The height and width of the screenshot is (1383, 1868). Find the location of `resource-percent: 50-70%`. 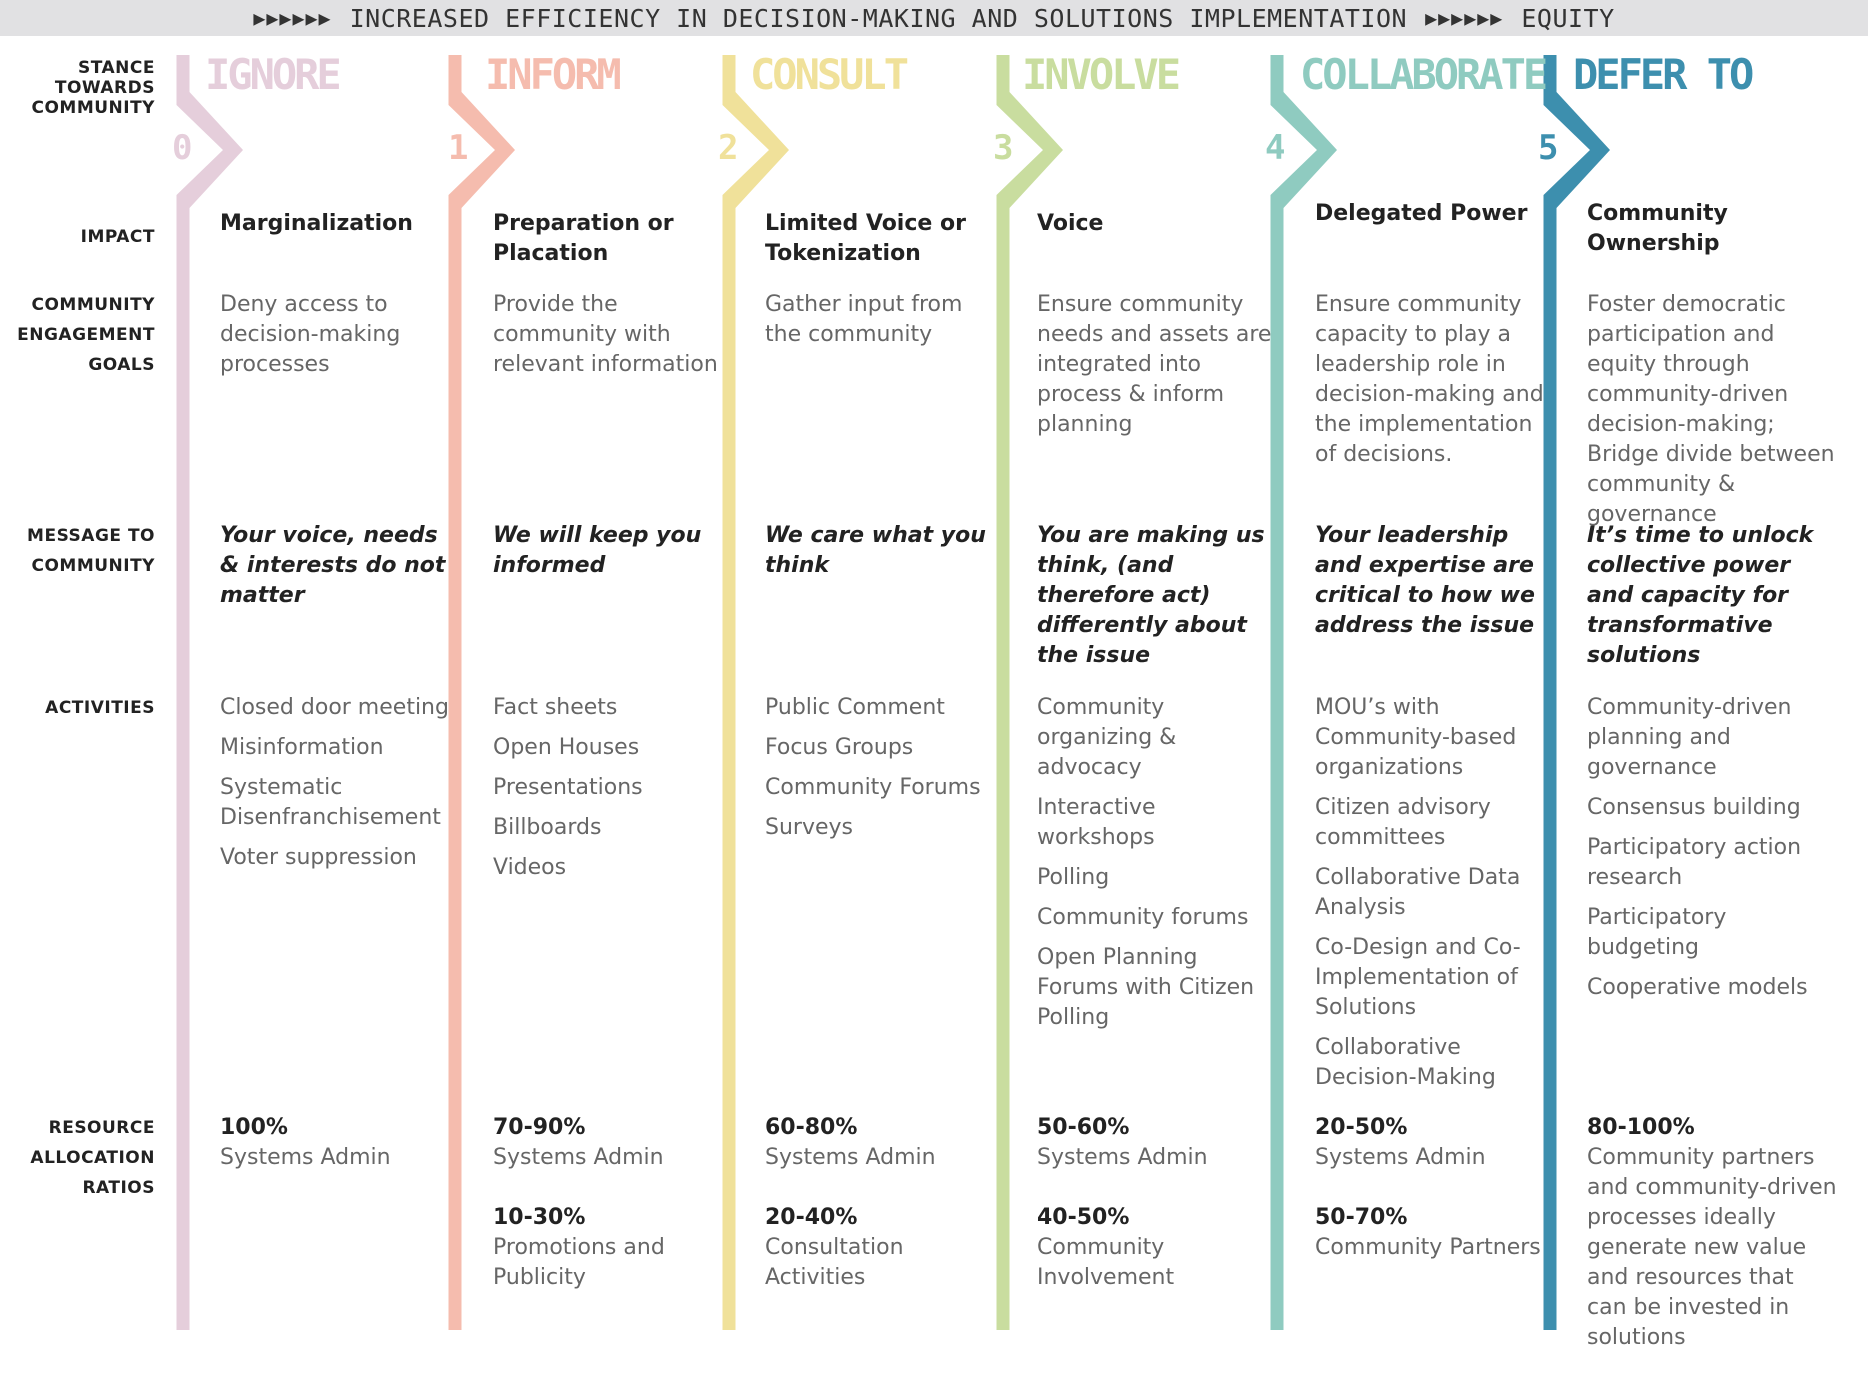

resource-percent: 50-70% is located at coordinates (1361, 1217).